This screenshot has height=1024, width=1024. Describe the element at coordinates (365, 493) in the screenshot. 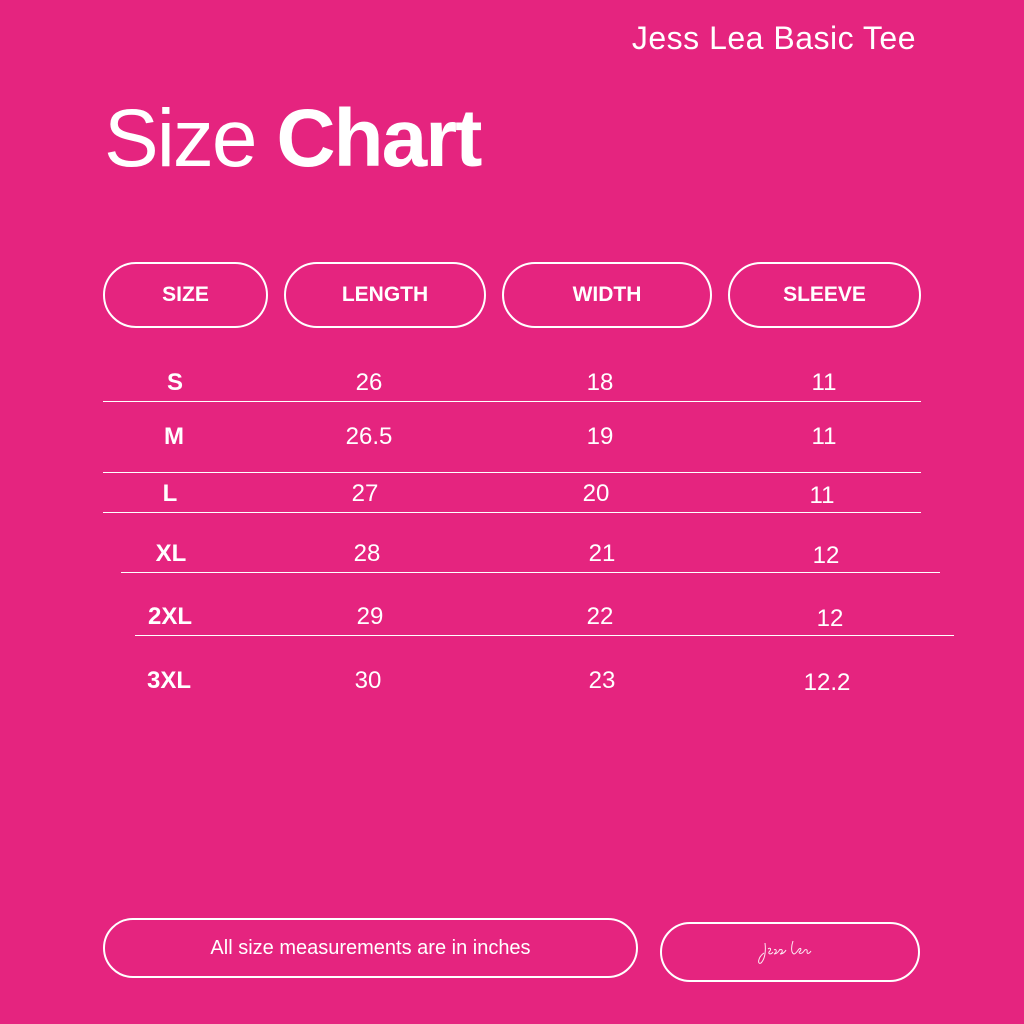

I see `cell-length: 27` at that location.